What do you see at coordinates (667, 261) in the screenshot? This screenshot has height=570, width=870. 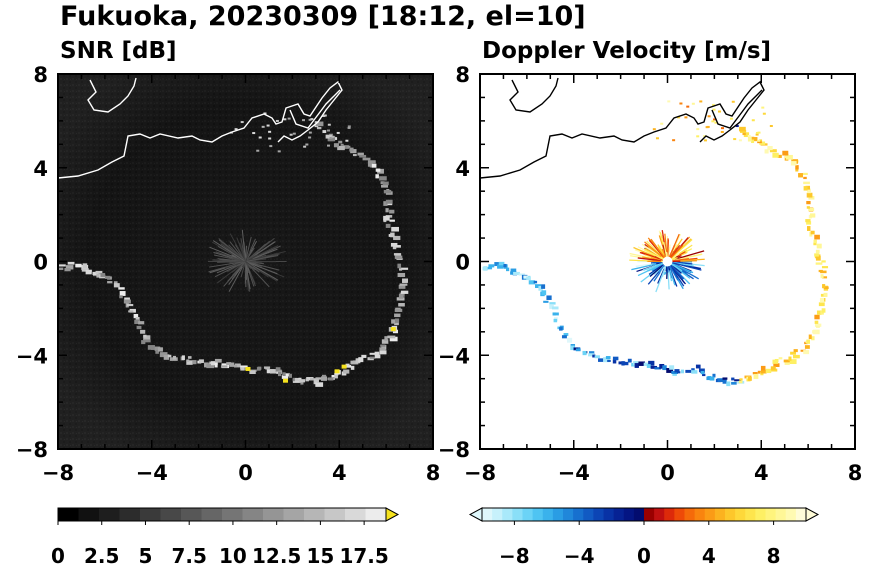 I see `doppler-center-gap` at bounding box center [667, 261].